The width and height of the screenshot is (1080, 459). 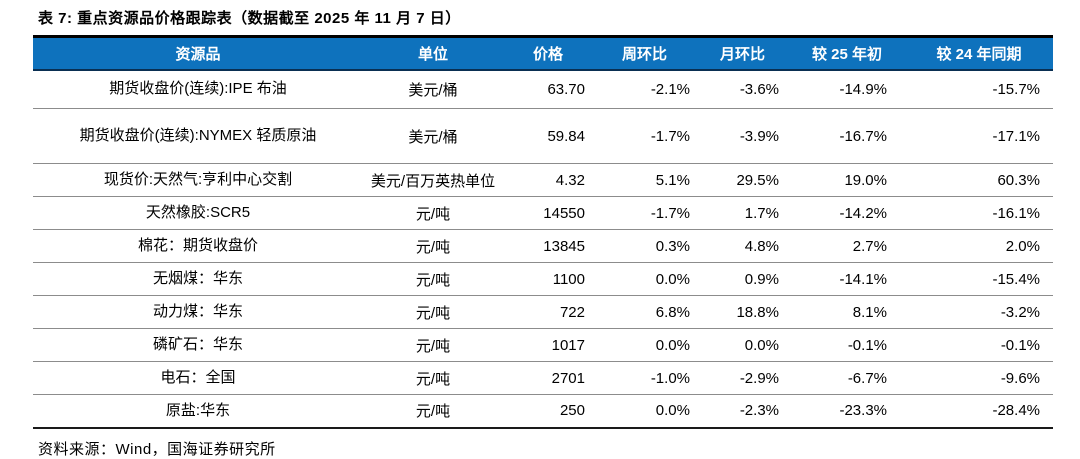 I want to click on cell-vs_start_2025: 8.1%, so click(x=847, y=312).